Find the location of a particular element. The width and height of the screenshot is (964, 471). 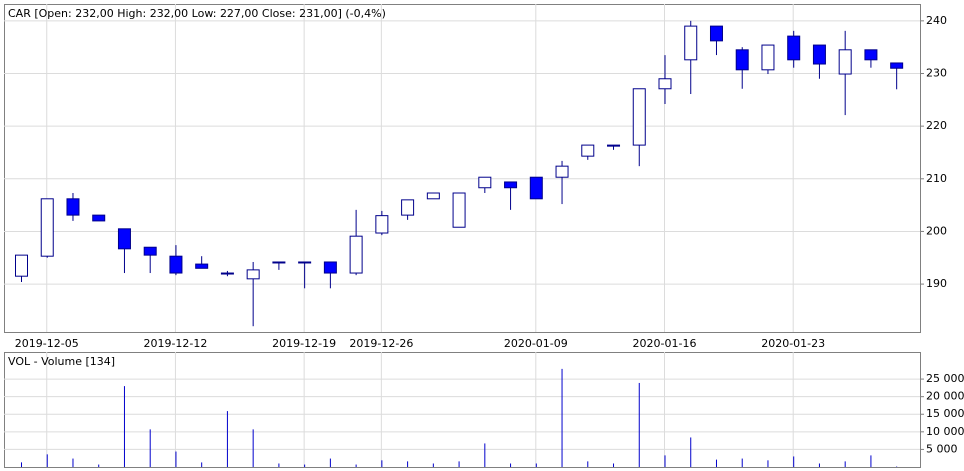

x-tick-label: 2020-01-09 is located at coordinates (536, 343).